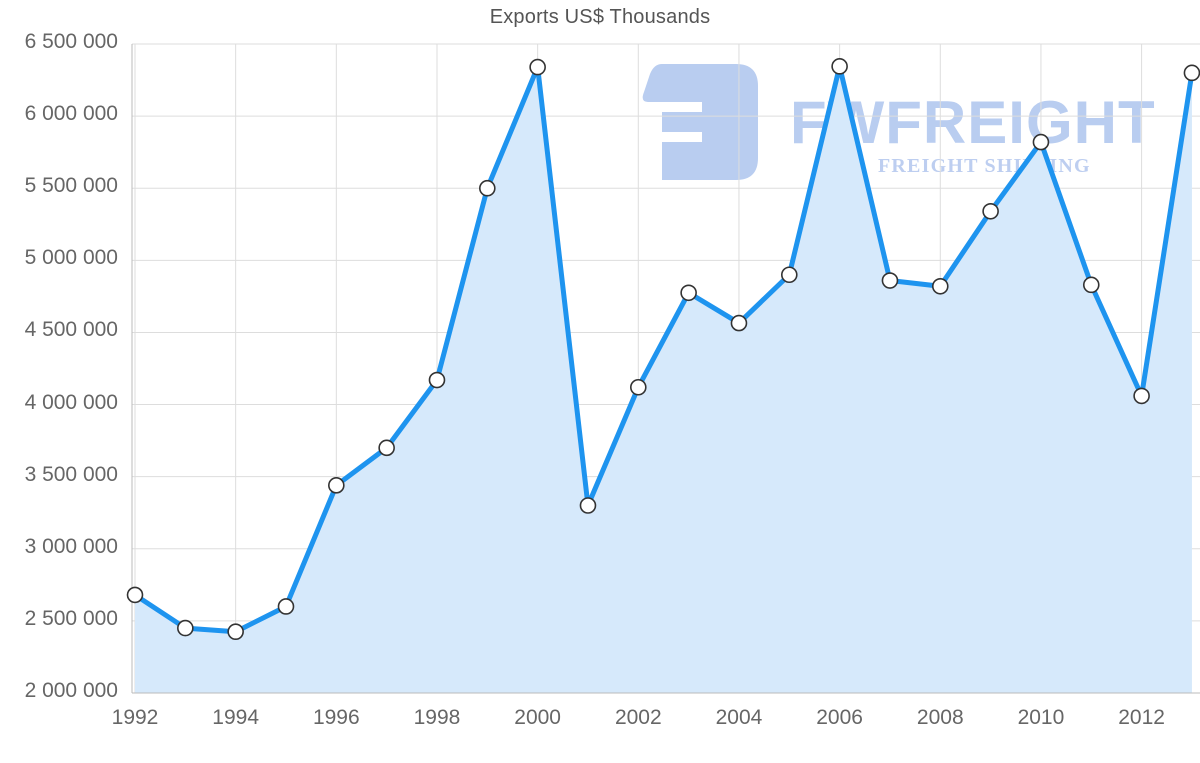  Describe the element at coordinates (739, 717) in the screenshot. I see `x-axis-tick-label: 2004` at that location.